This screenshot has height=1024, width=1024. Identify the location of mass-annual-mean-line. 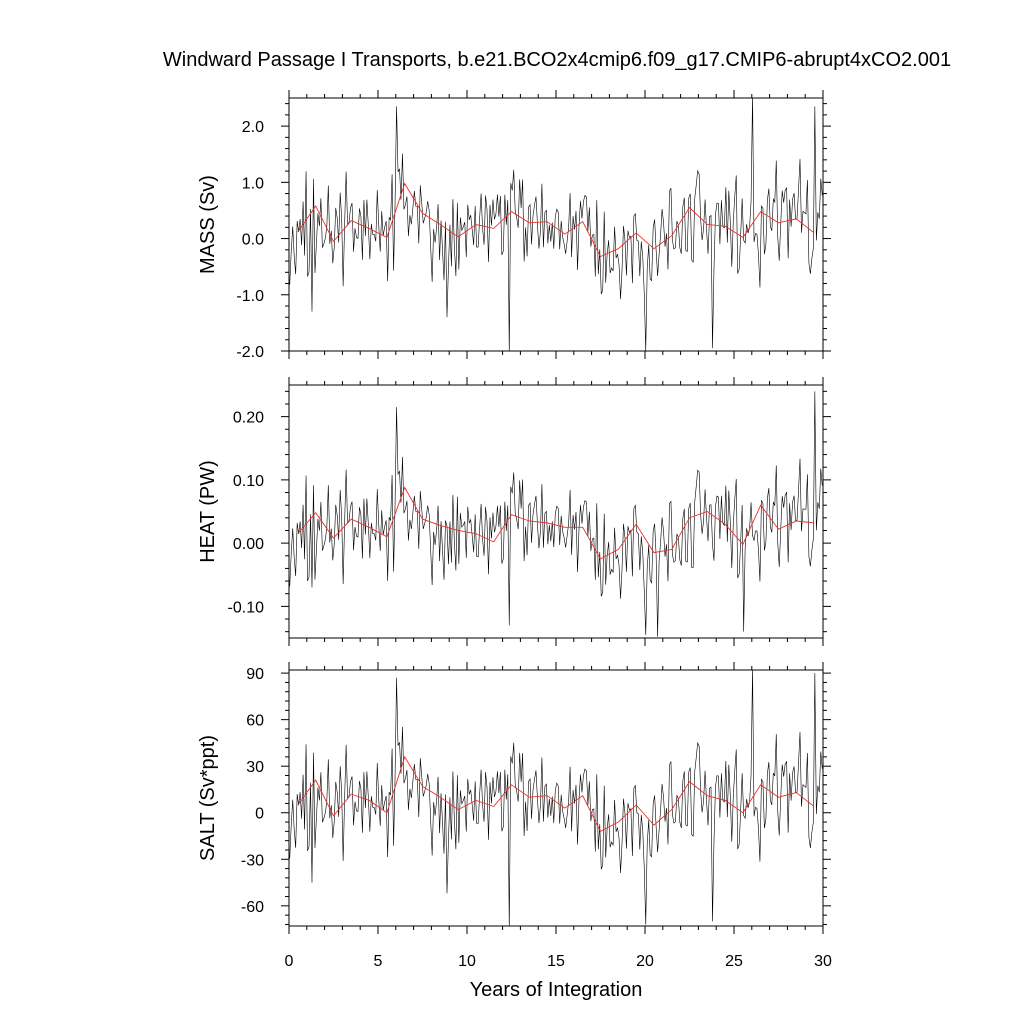
(556, 220).